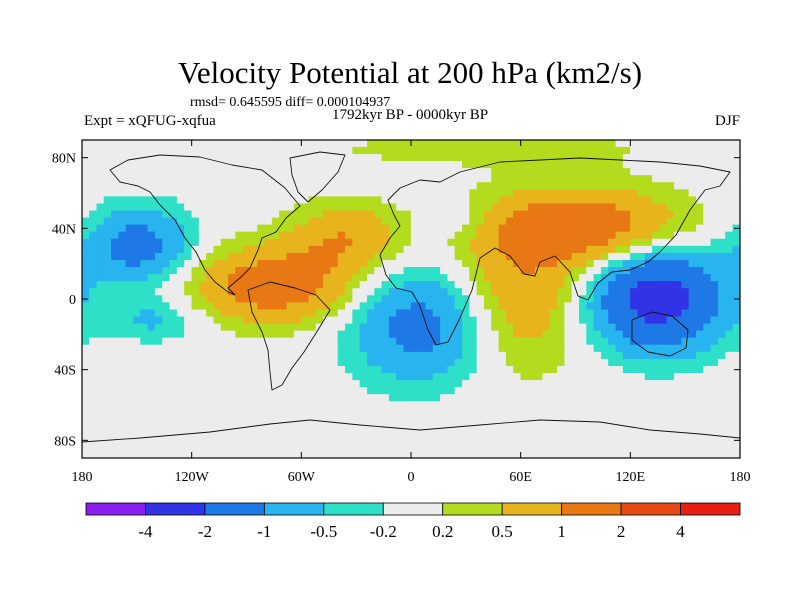 This screenshot has height=600, width=800. What do you see at coordinates (65, 371) in the screenshot?
I see `y-tick-label: 40S` at bounding box center [65, 371].